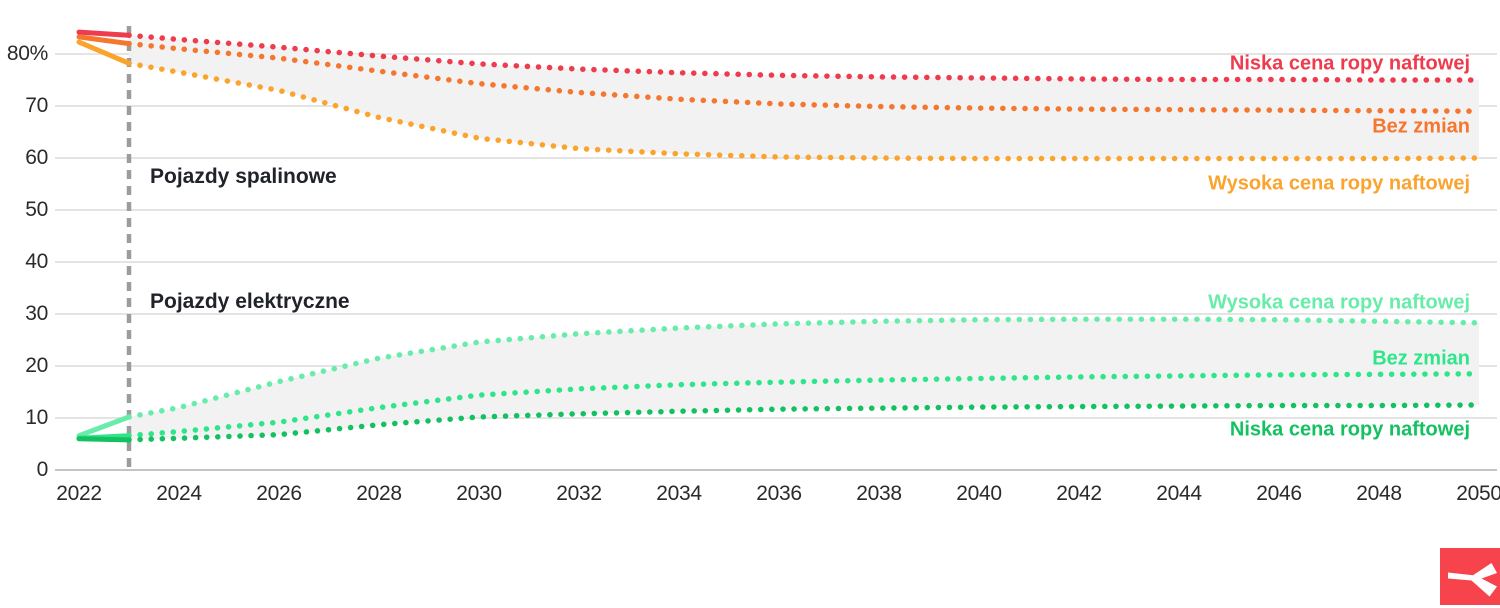  What do you see at coordinates (1179, 493) in the screenshot?
I see `x-tick-label-2044: 2044` at bounding box center [1179, 493].